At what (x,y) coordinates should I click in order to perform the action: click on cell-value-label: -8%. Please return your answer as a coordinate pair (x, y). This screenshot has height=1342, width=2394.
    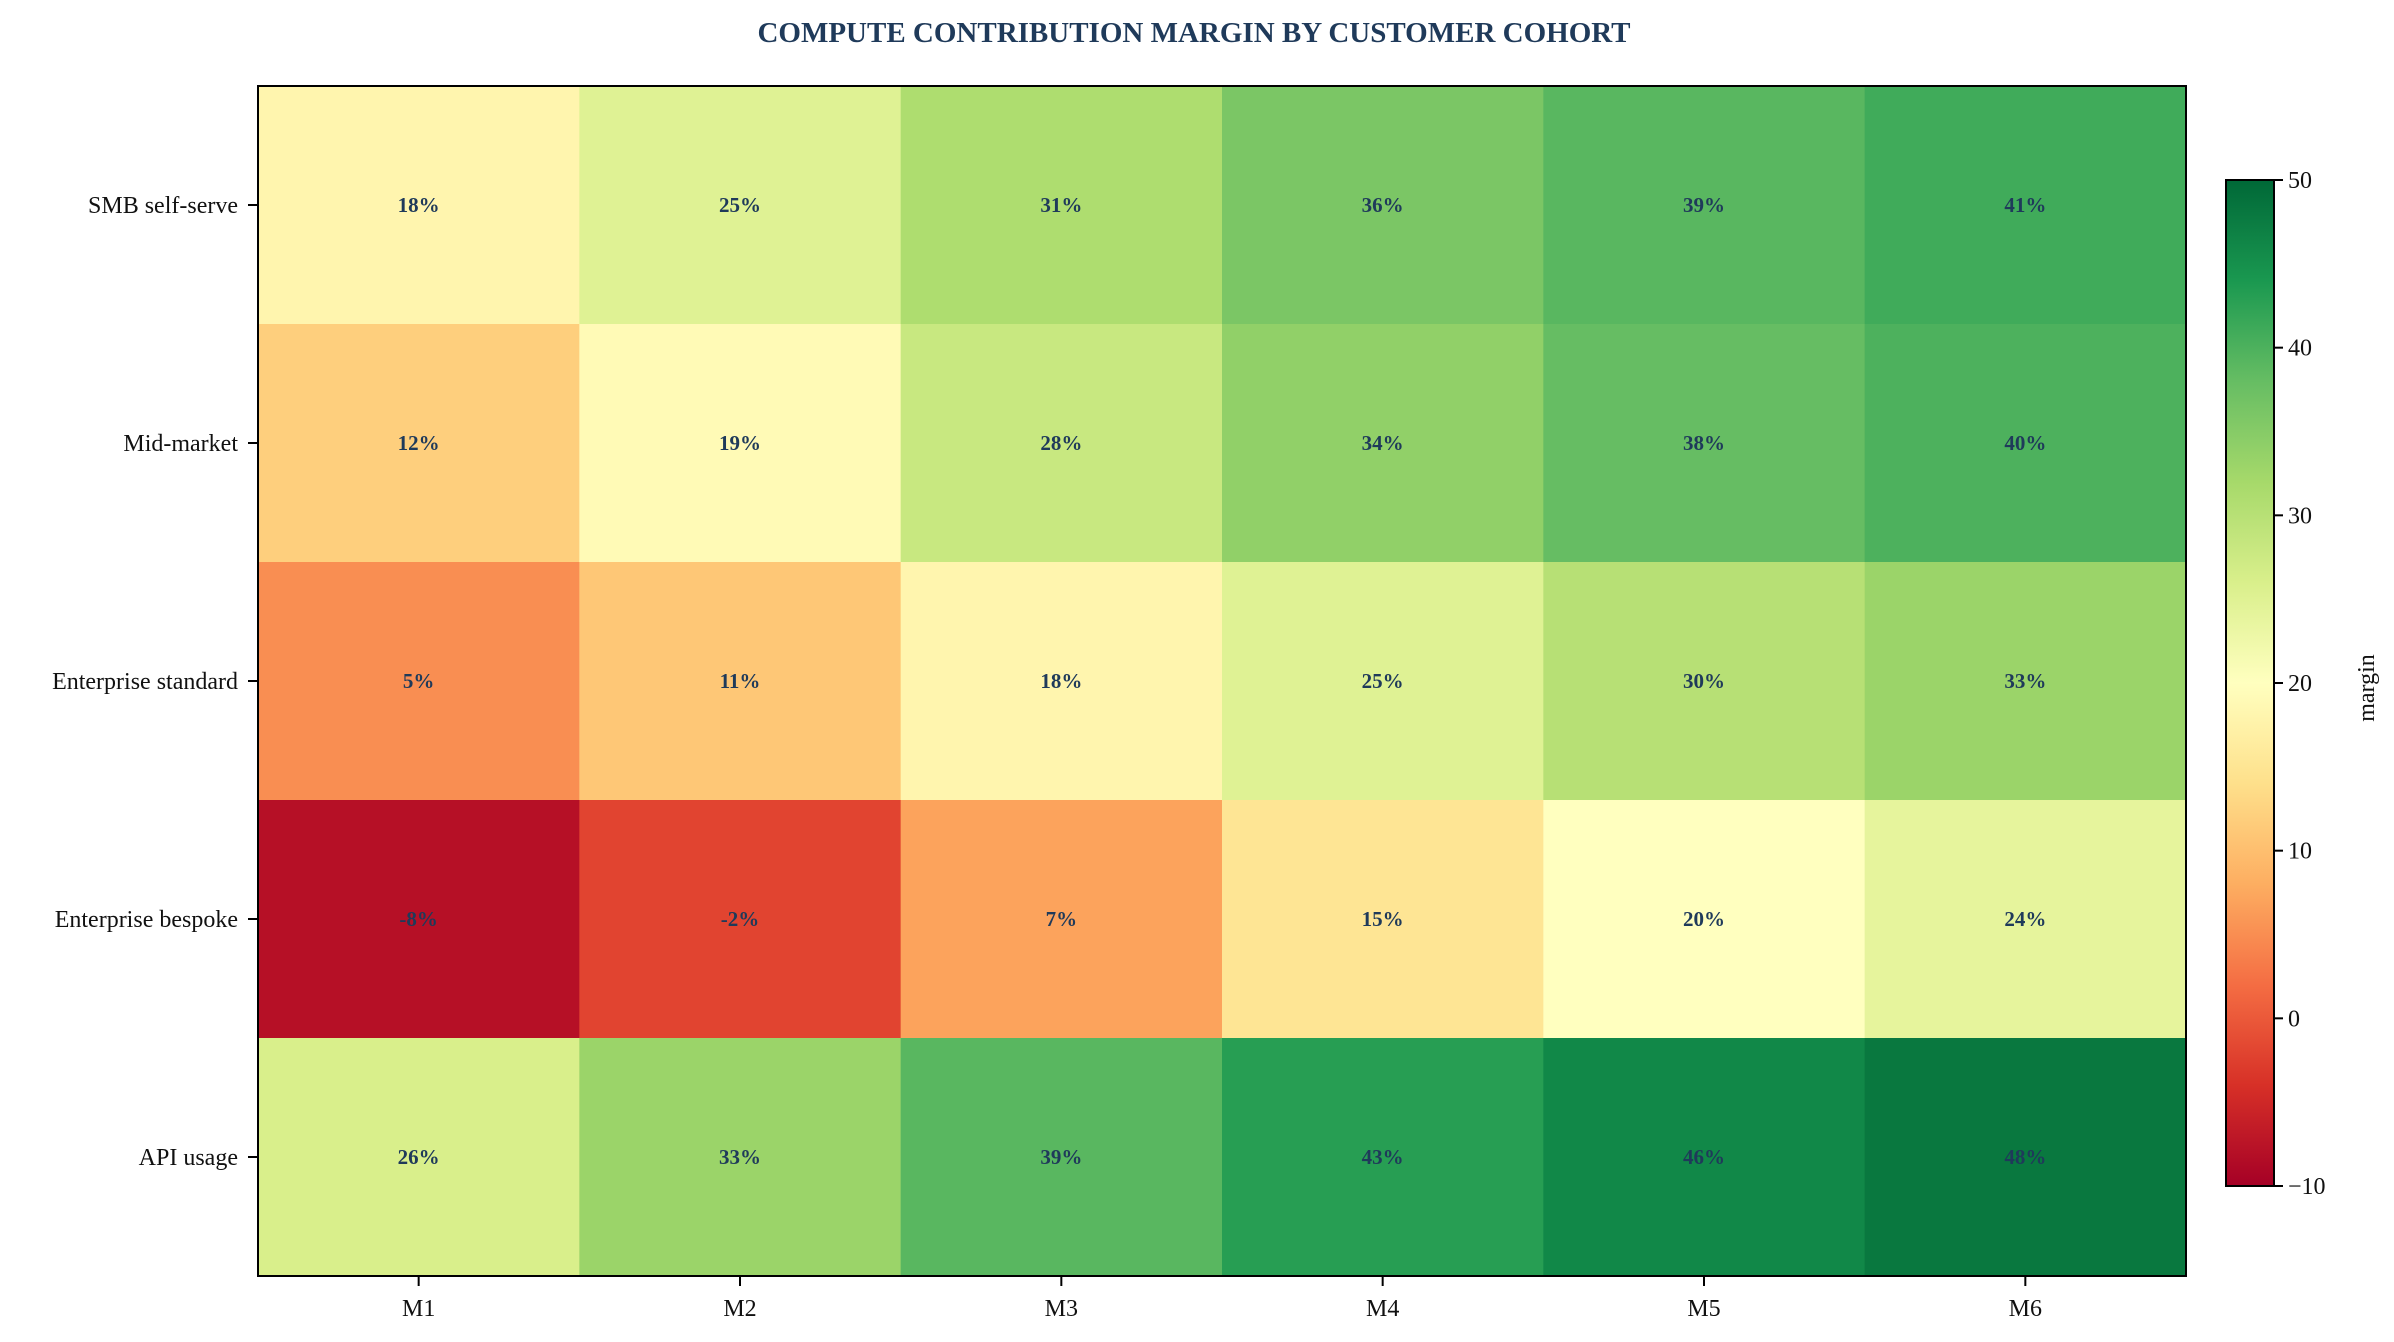
    Looking at the image, I should click on (418, 919).